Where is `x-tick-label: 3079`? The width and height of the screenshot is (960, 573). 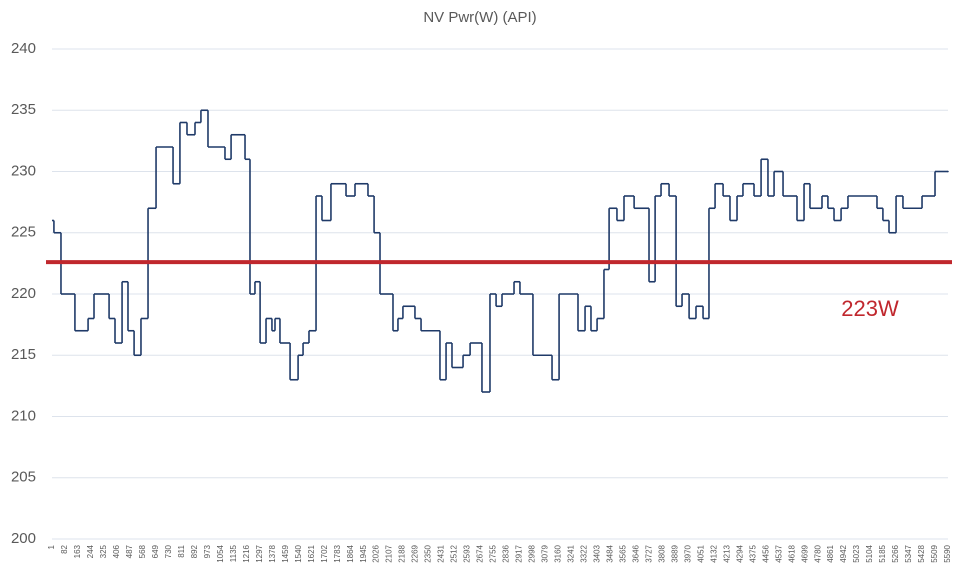
x-tick-label: 3079 is located at coordinates (545, 553).